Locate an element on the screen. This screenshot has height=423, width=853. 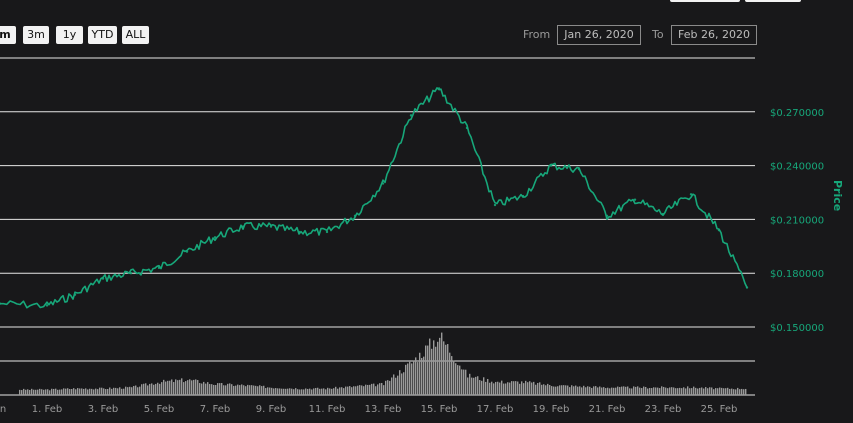
x-tick-label: 23. Feb is located at coordinates (663, 409).